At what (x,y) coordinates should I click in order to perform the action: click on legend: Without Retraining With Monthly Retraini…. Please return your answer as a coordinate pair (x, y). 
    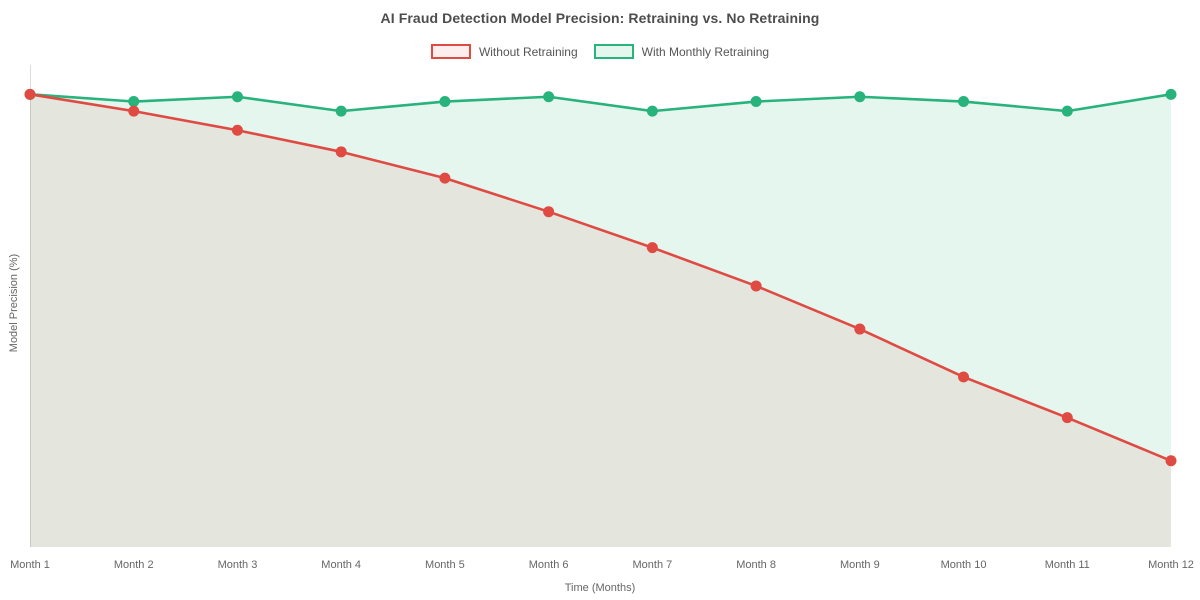
    Looking at the image, I should click on (600, 51).